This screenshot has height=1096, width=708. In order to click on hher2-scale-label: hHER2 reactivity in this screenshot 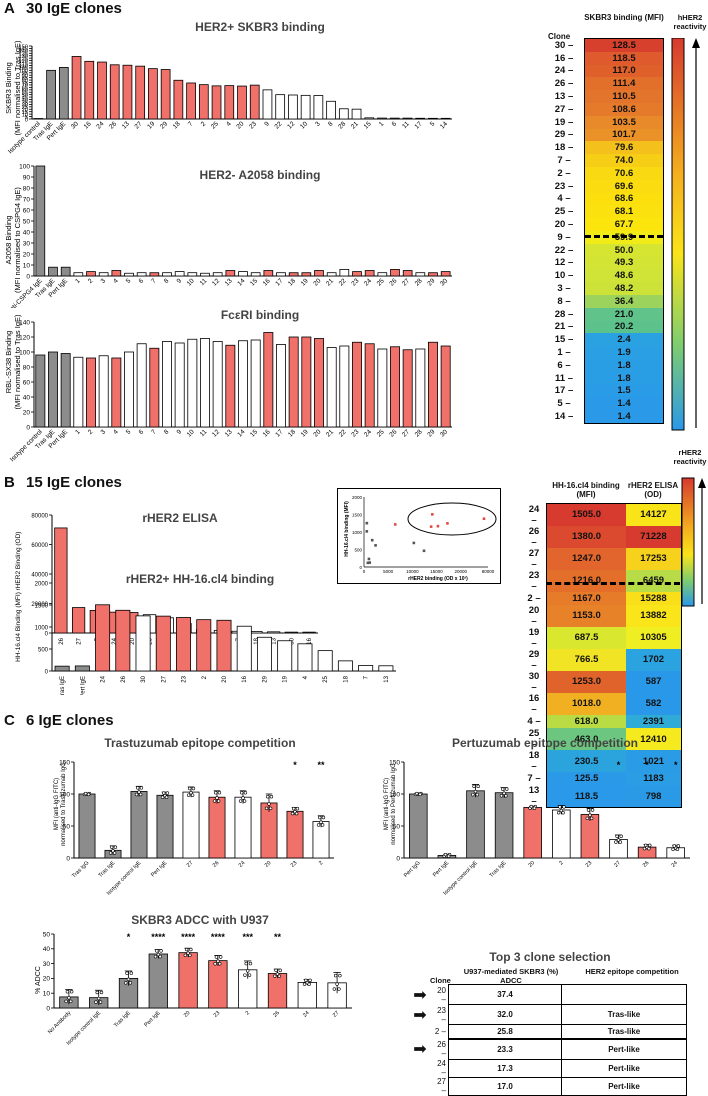, I will do `click(690, 22)`.